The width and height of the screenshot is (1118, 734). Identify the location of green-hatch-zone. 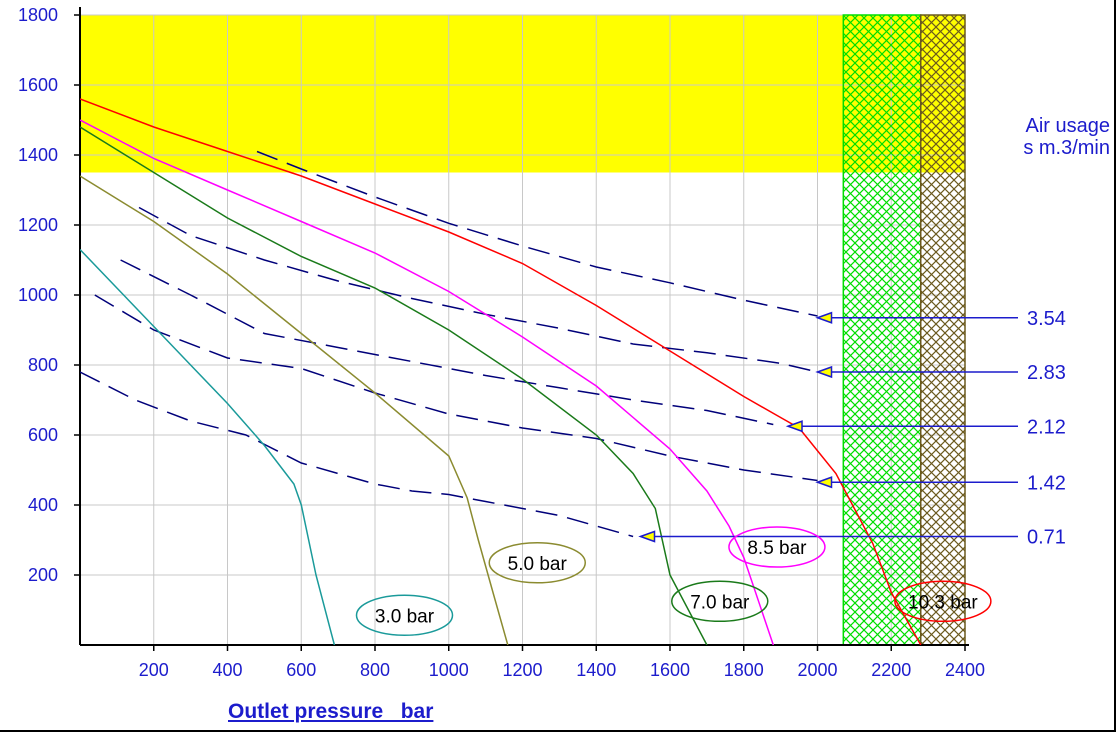
(882, 330).